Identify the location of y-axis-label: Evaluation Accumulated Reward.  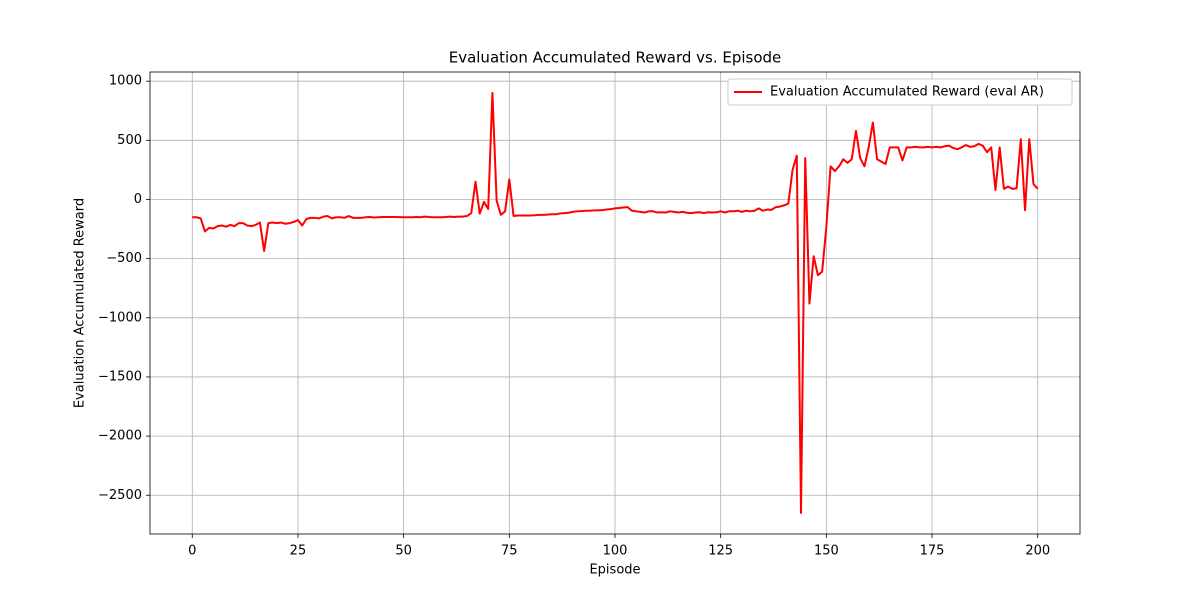
(80, 303).